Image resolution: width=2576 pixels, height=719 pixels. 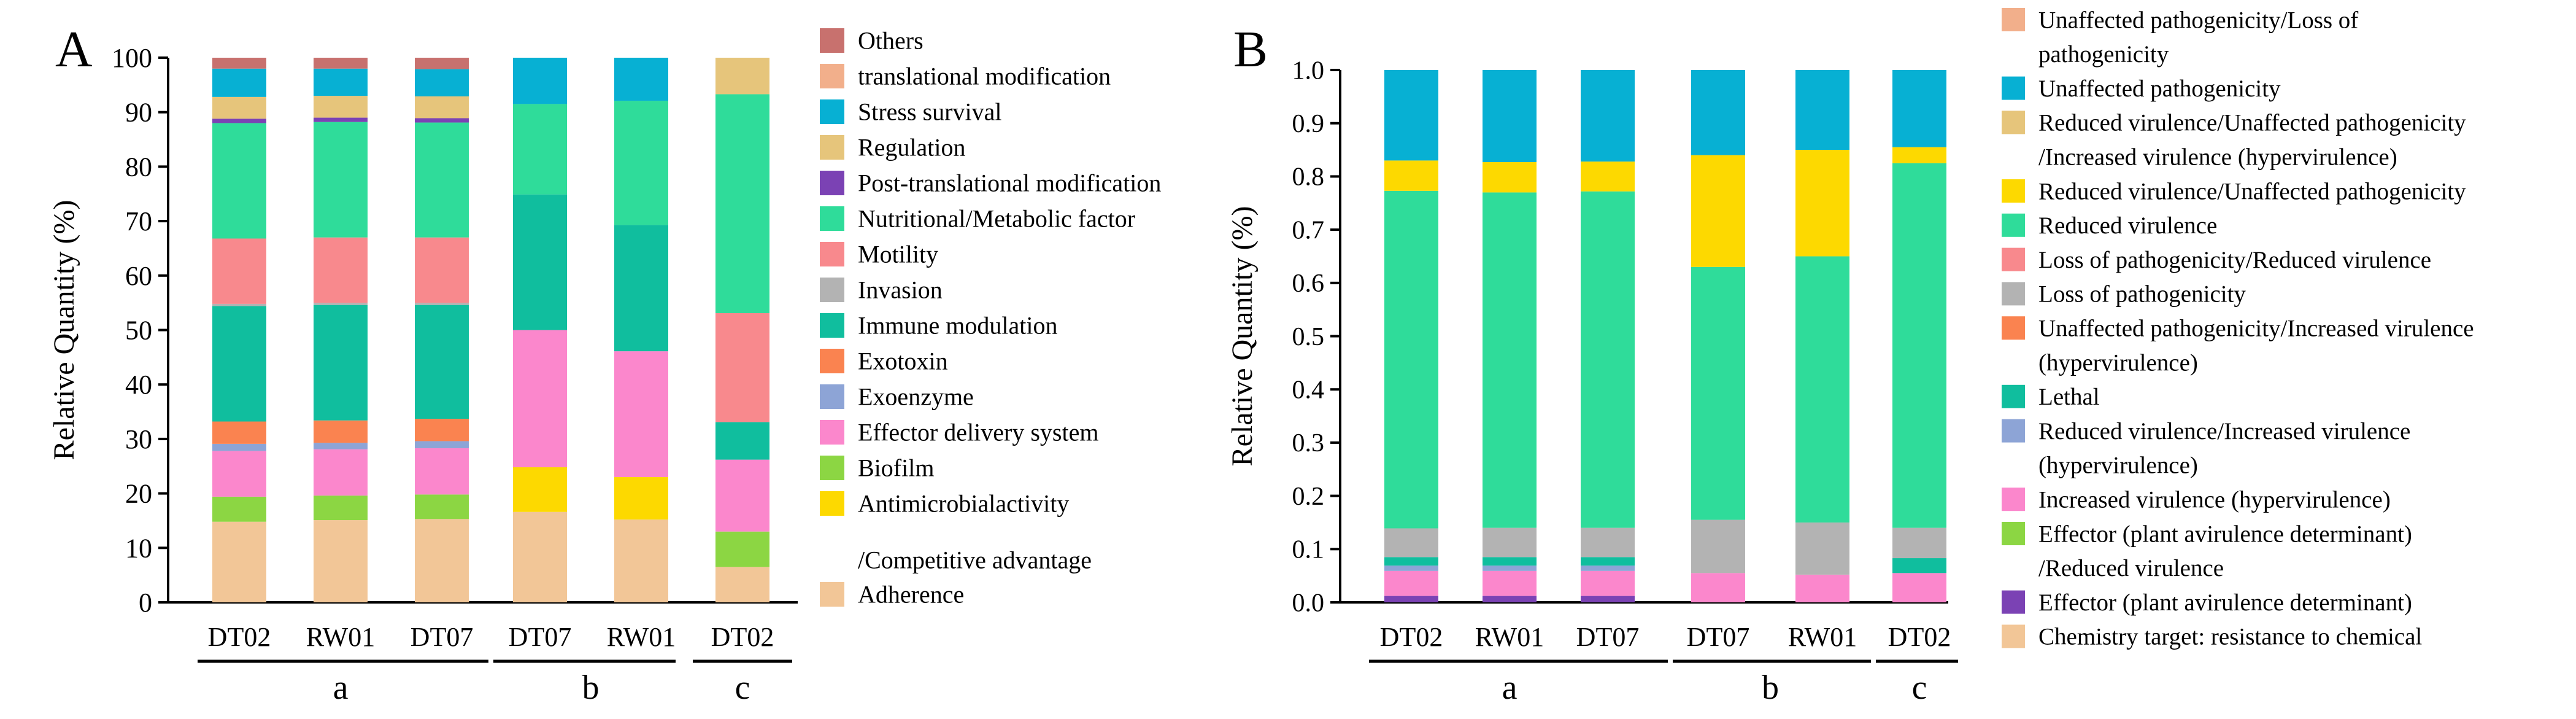 What do you see at coordinates (132, 58) in the screenshot?
I see `y-tick-label: 100` at bounding box center [132, 58].